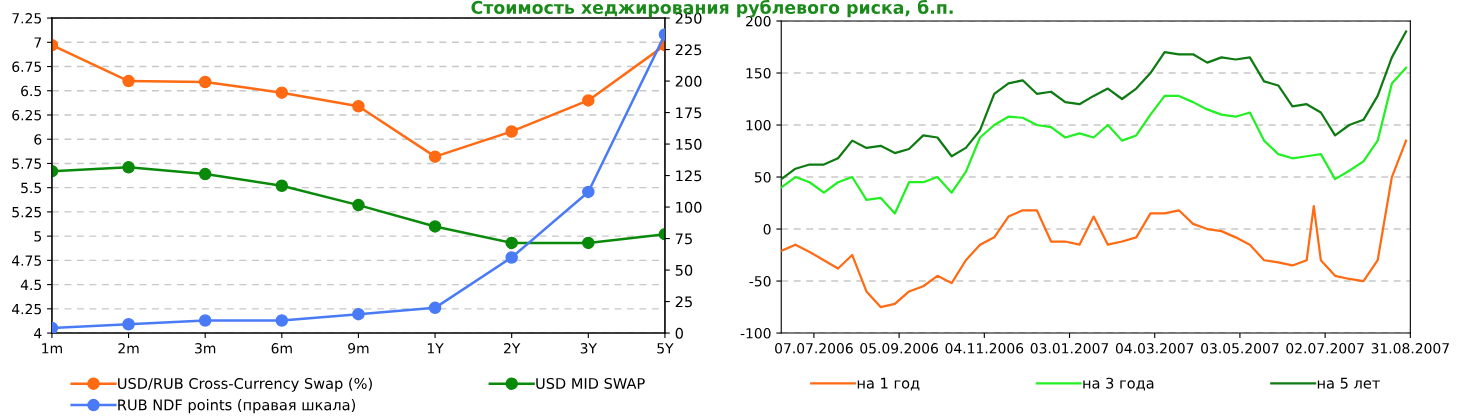 This screenshot has width=1463, height=420. Describe the element at coordinates (26, 260) in the screenshot. I see `y-tick-label: 4.75` at that location.